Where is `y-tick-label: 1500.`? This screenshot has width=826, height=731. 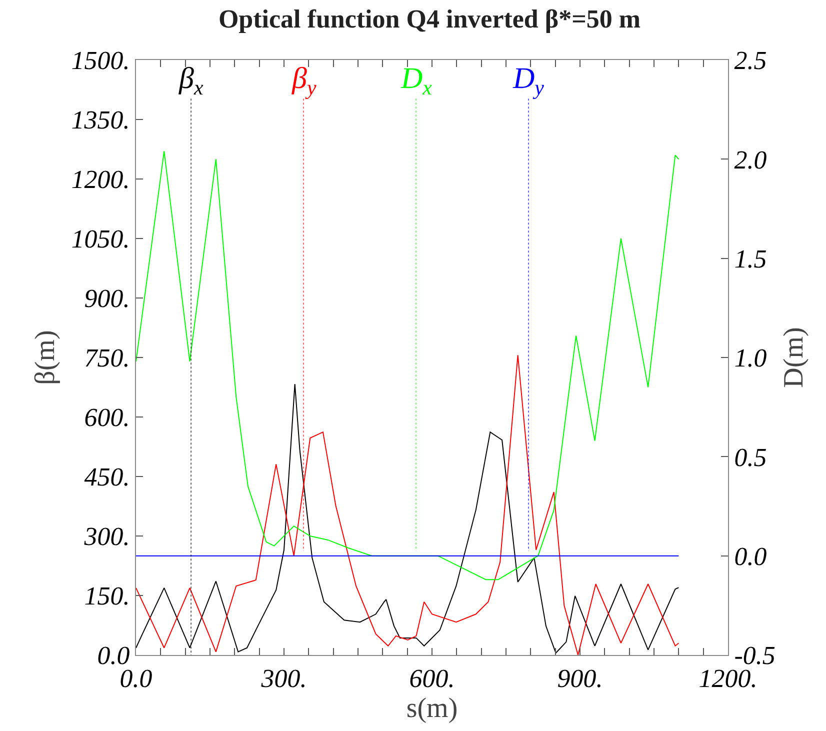
y-tick-label: 1500. is located at coordinates (100, 61).